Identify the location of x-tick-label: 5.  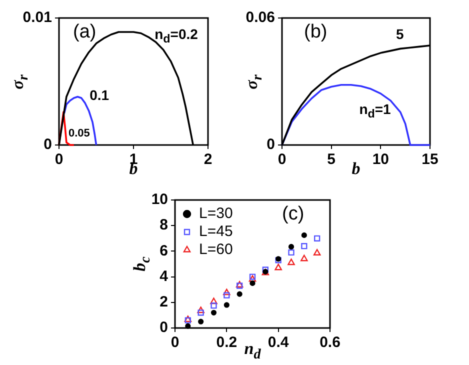
(331, 159).